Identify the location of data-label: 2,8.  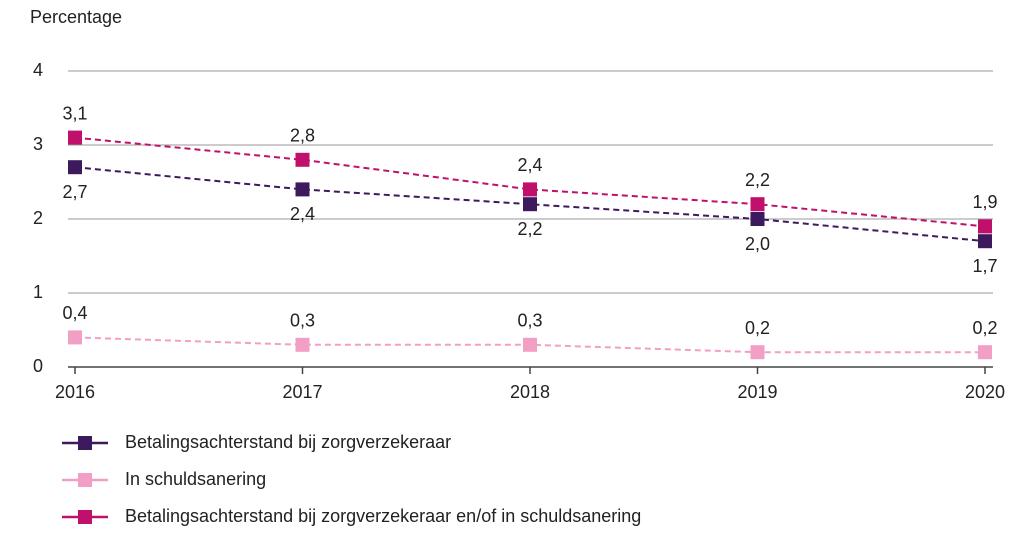
(302, 136).